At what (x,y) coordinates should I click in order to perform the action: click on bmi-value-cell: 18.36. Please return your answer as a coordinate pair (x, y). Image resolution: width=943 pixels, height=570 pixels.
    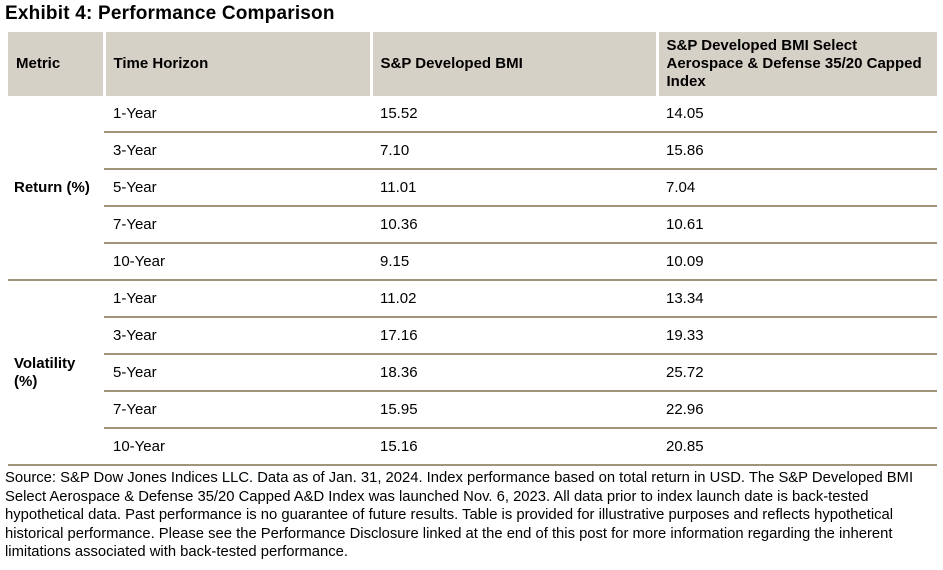
    Looking at the image, I should click on (514, 373).